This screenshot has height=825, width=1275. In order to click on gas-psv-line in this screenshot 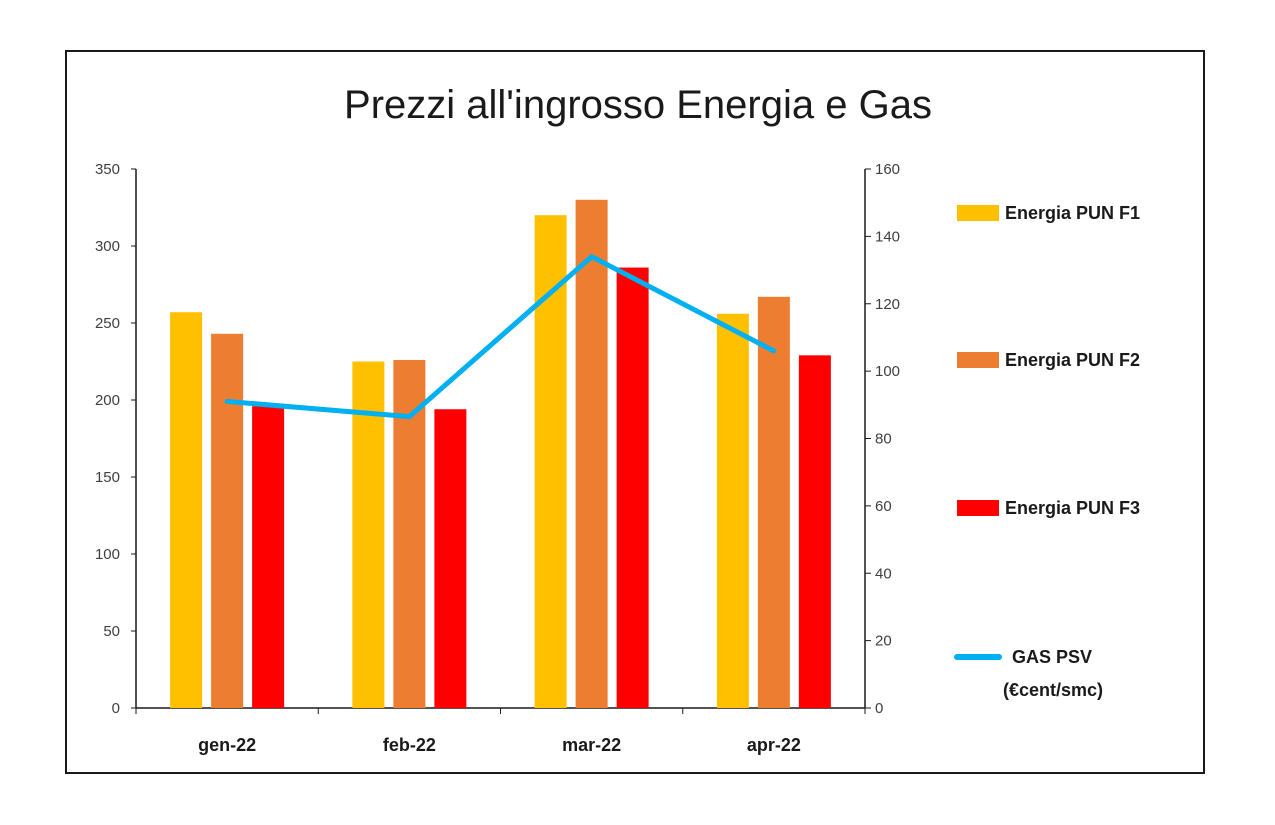, I will do `click(500, 337)`.